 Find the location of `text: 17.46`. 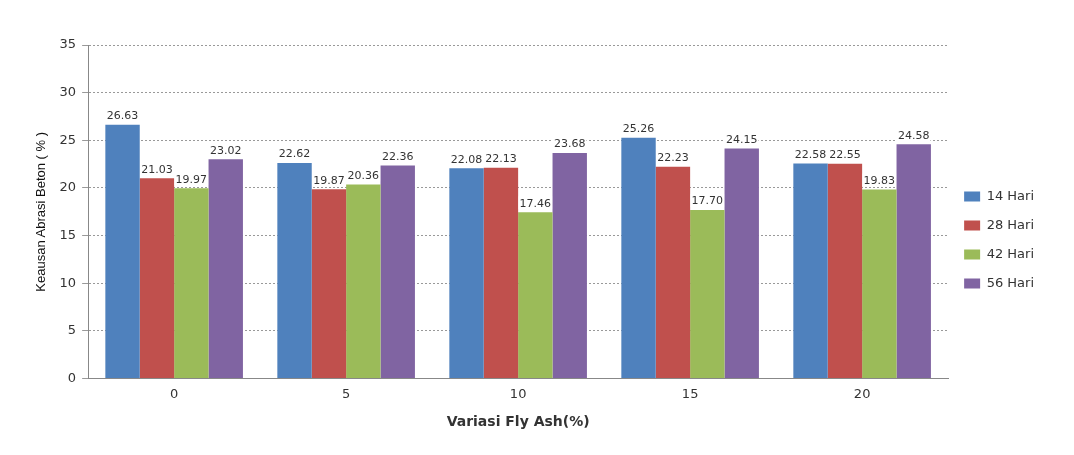

text: 17.46 is located at coordinates (535, 203).